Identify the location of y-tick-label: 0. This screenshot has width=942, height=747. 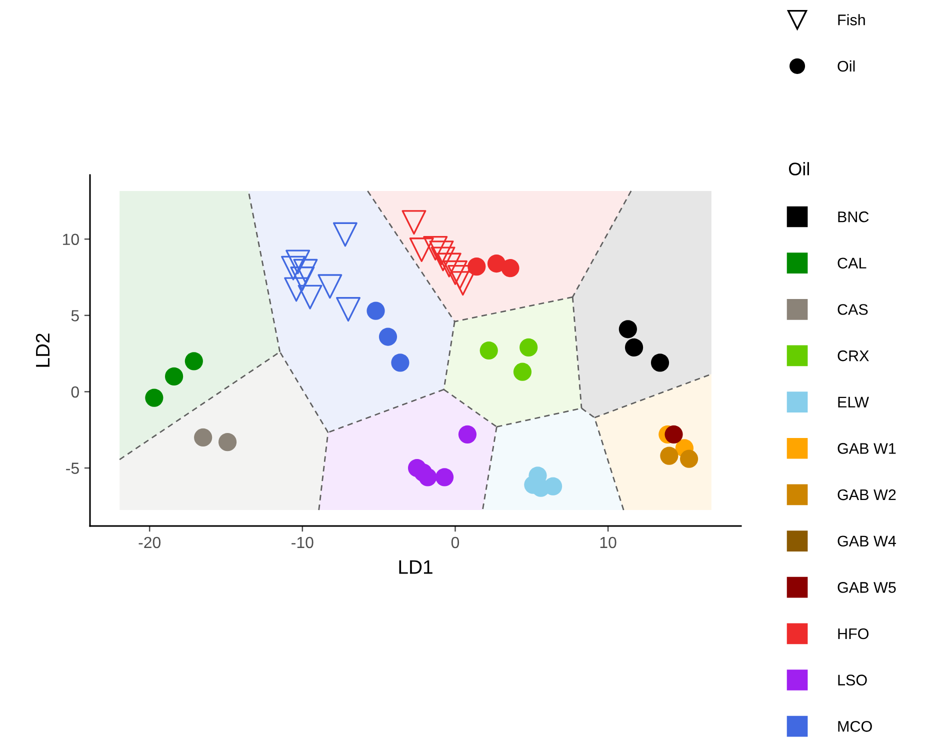
(75, 392).